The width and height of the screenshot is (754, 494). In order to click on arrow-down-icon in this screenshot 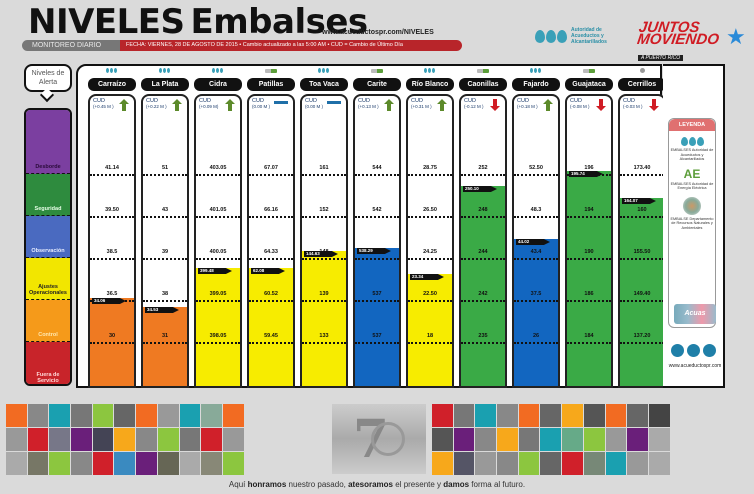, I will do `click(601, 105)`.